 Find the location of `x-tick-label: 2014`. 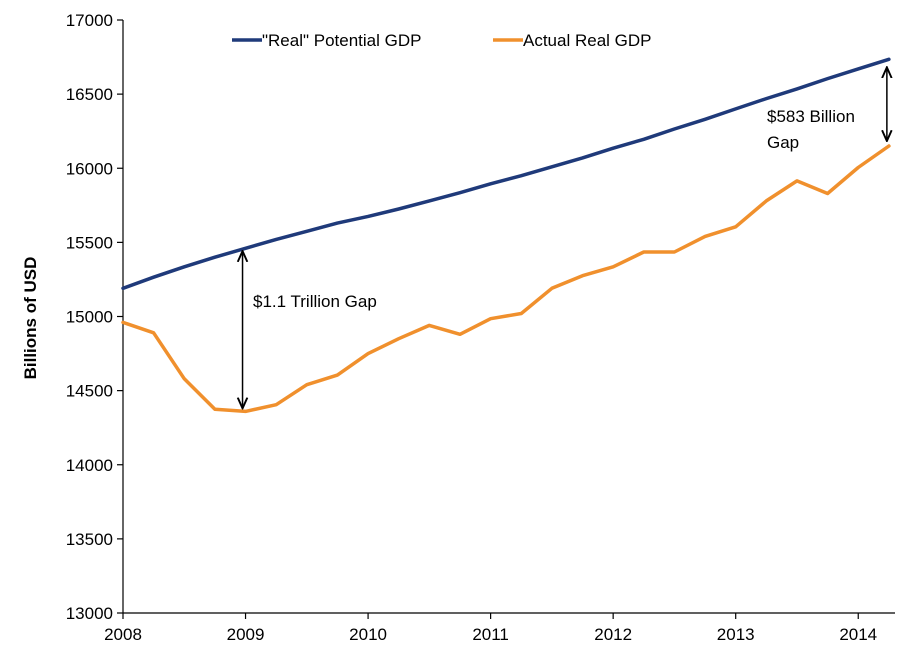

x-tick-label: 2014 is located at coordinates (858, 634).